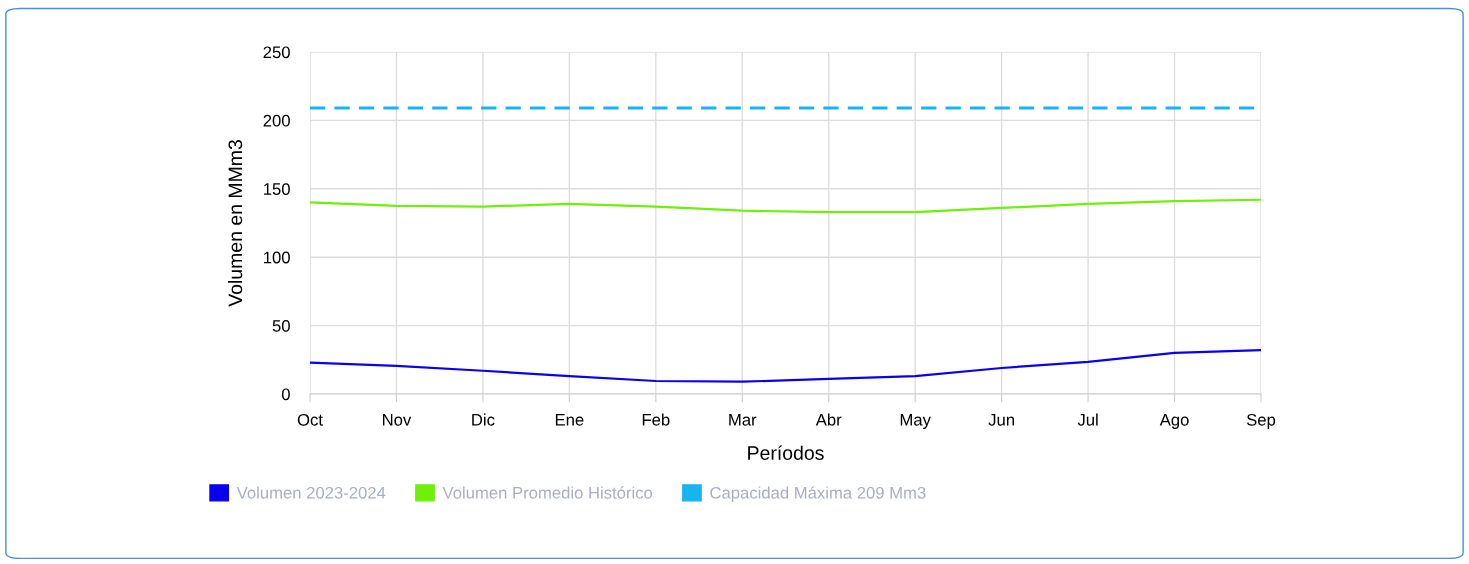 The width and height of the screenshot is (1469, 564). I want to click on x-tick-label: Ago, so click(1174, 421).